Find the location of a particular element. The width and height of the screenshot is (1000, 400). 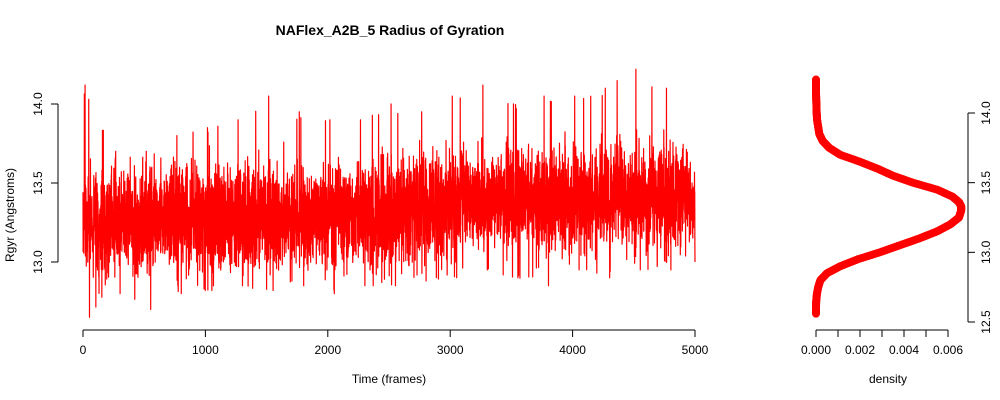

x-axis: 0 1000 2000 3000 4000 5000 is located at coordinates (394, 343).